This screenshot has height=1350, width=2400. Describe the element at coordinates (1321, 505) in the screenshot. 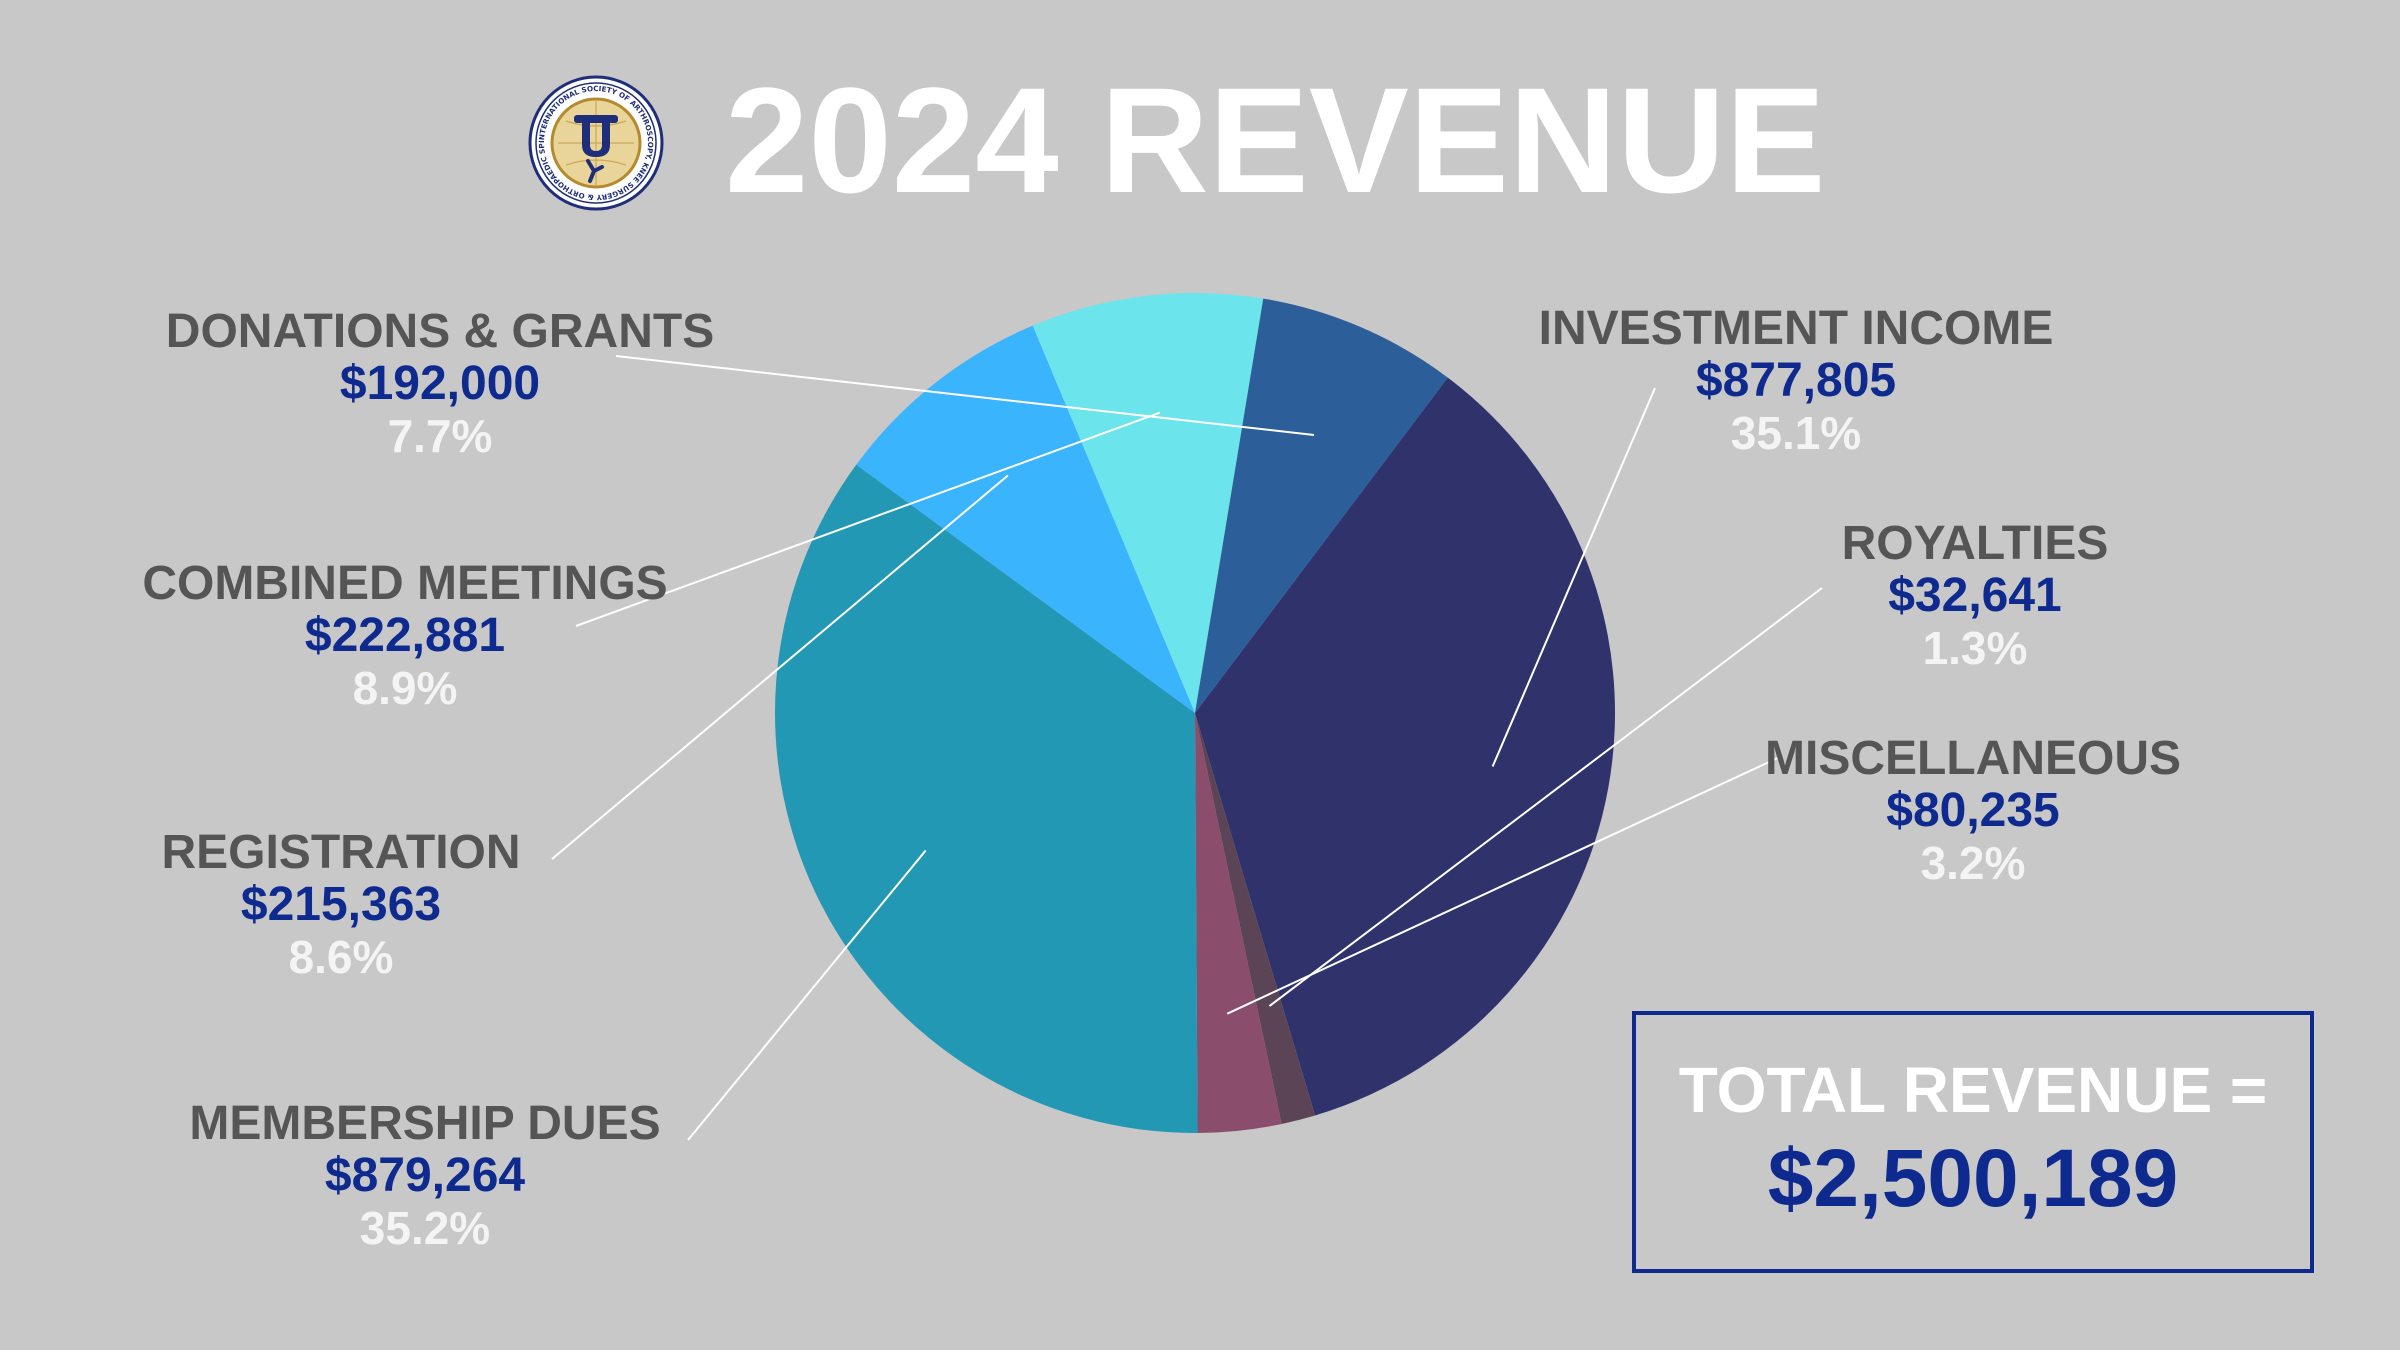

I see `pie-slice-donations-grants` at that location.